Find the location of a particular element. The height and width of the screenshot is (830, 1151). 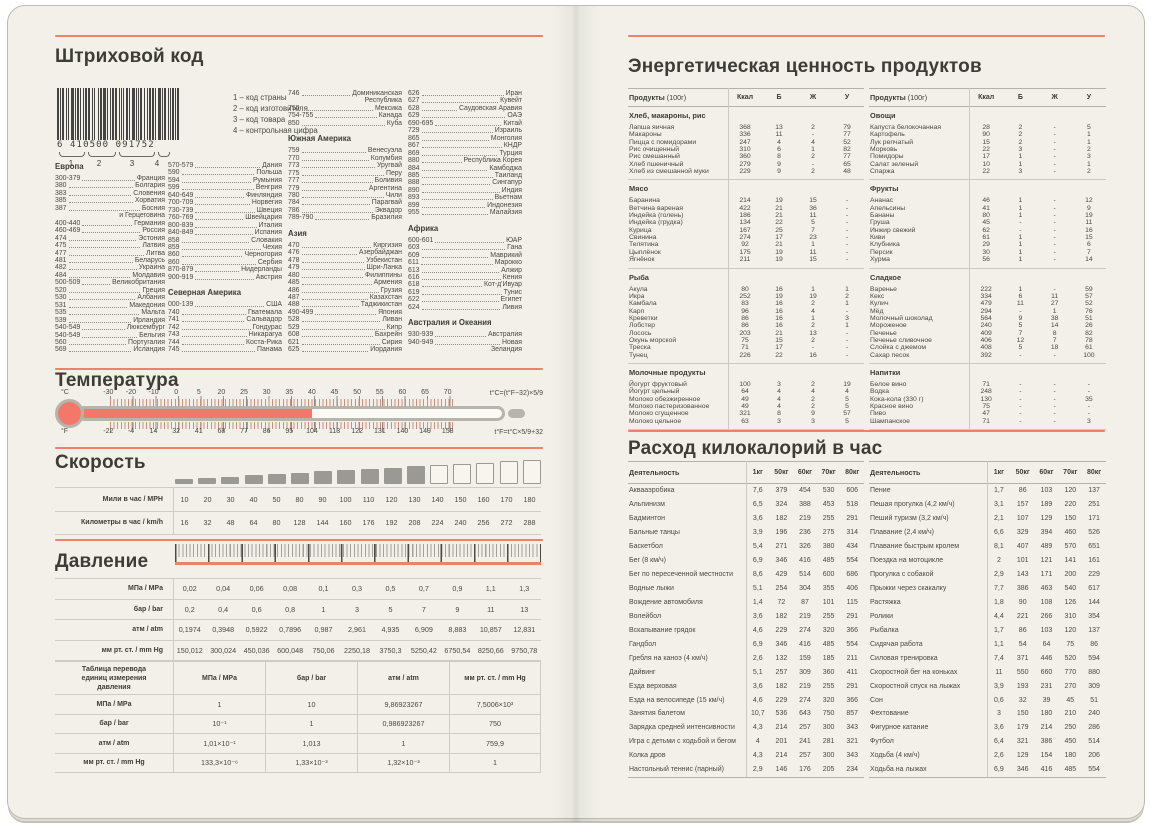

country-name: Кот-д'Ивуар is located at coordinates (503, 285).